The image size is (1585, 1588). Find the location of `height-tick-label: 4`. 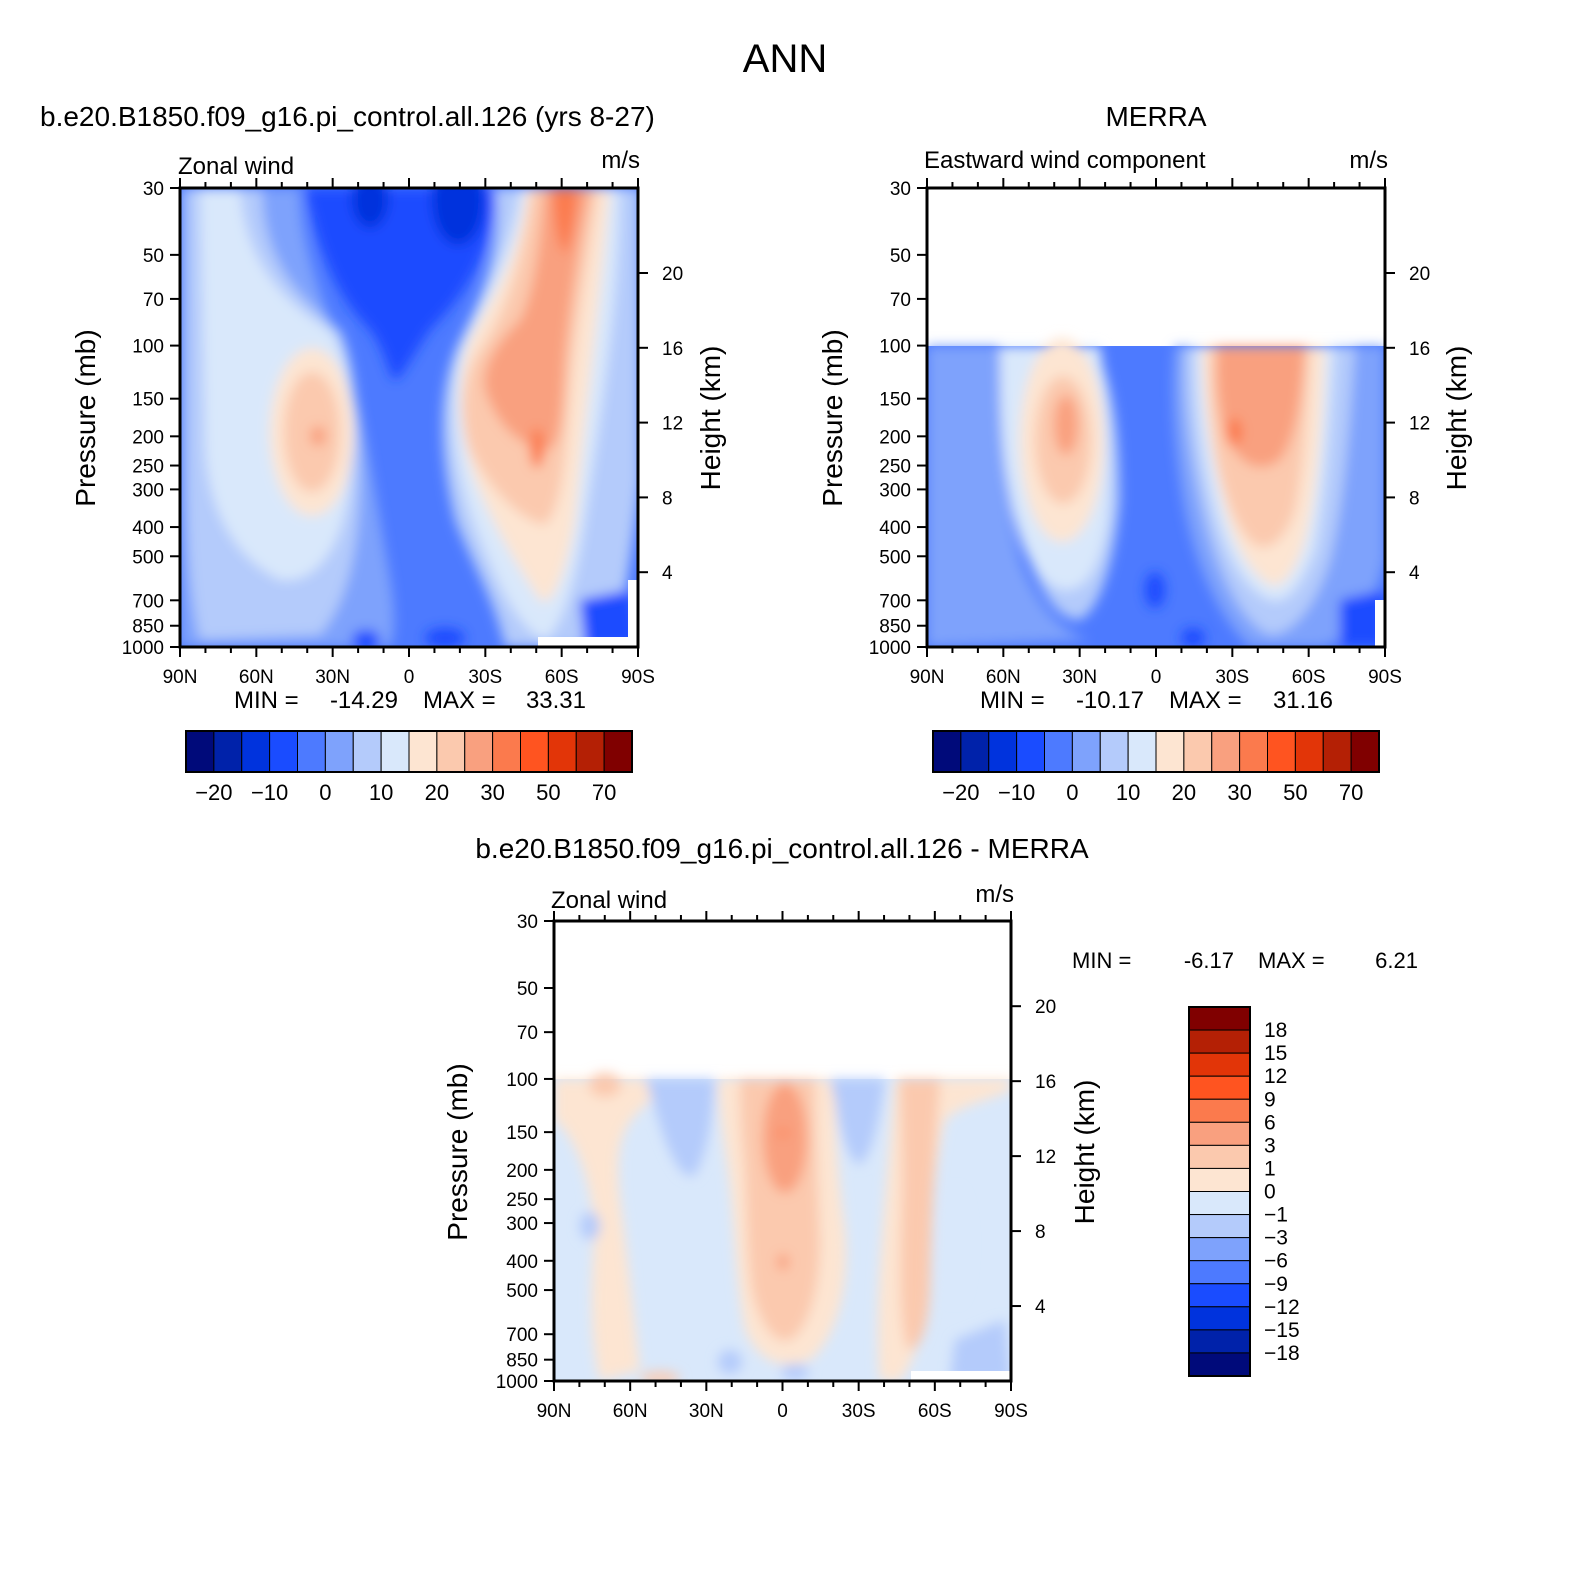

height-tick-label: 4 is located at coordinates (667, 573).